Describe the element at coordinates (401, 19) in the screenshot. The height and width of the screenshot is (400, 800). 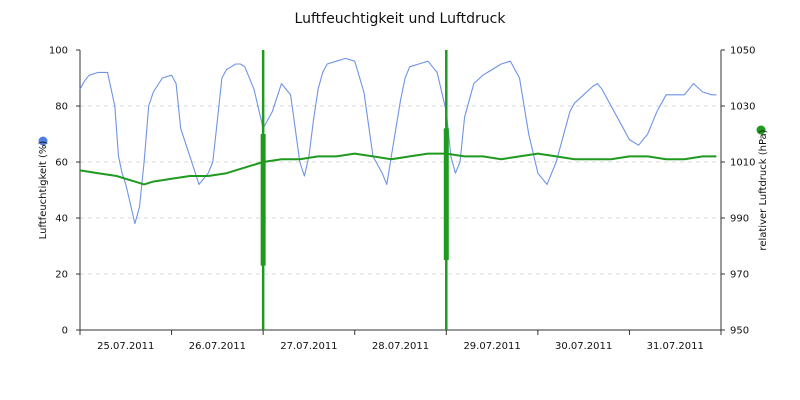
I see `chart-title: Luftfeuchtigkeit und Luftdruck` at that location.